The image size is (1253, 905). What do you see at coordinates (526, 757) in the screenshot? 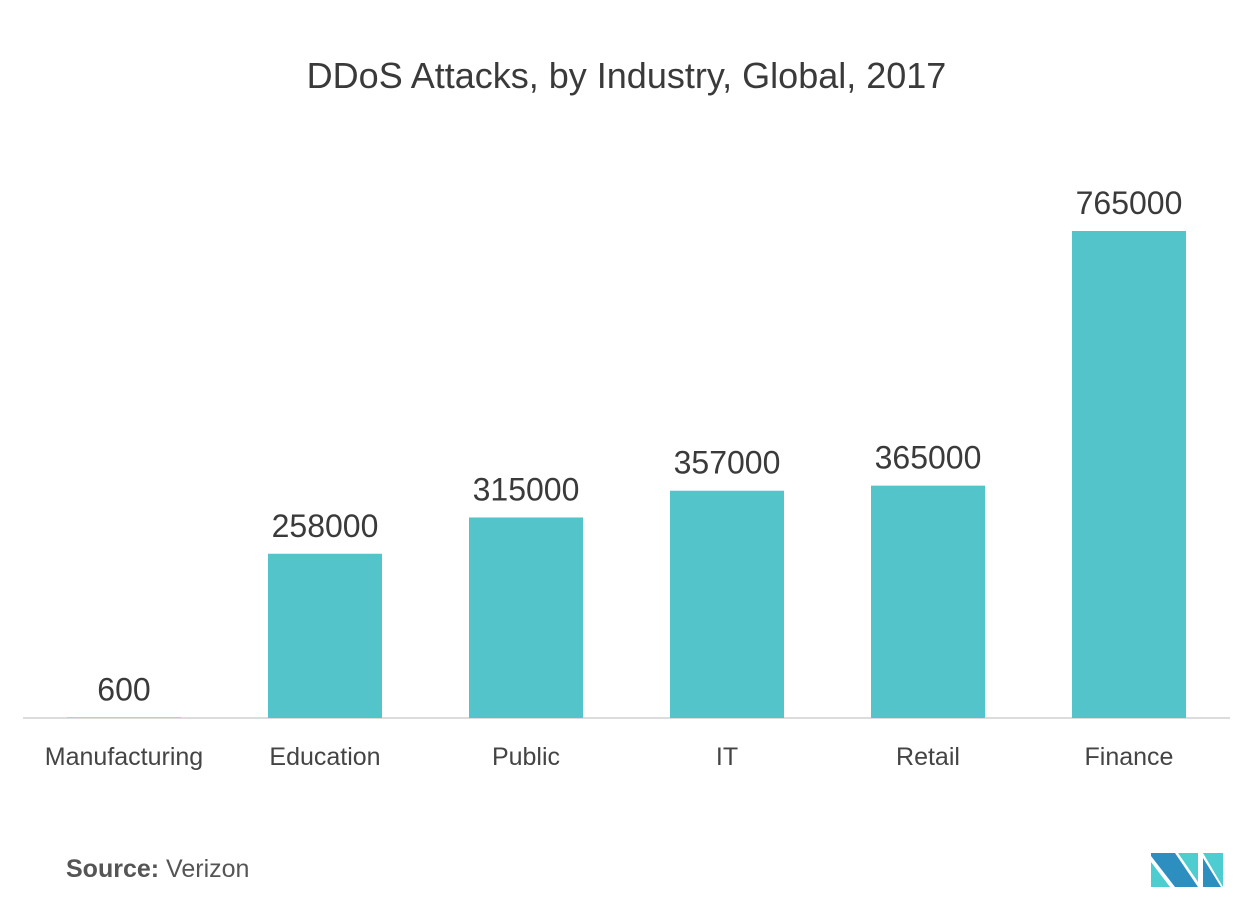
I see `x-tick-label: Public` at bounding box center [526, 757].